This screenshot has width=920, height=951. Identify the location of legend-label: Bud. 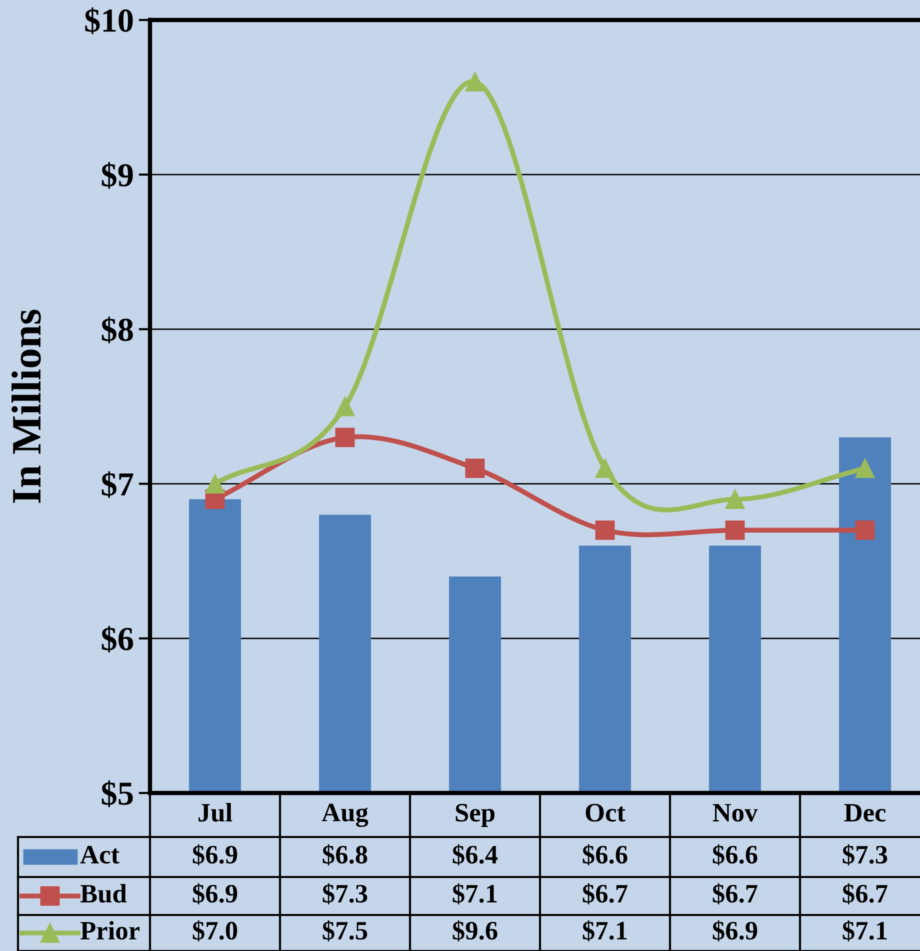
(103, 893).